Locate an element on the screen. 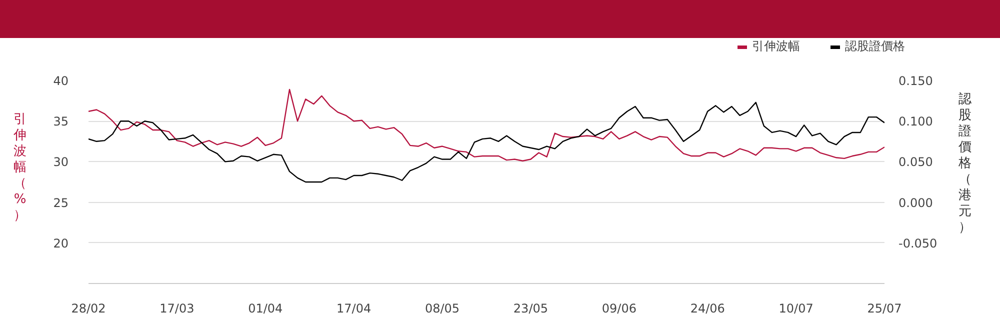 This screenshot has height=324, width=1000. y-axis-title: 引伸波幅（%） is located at coordinates (20, 167).